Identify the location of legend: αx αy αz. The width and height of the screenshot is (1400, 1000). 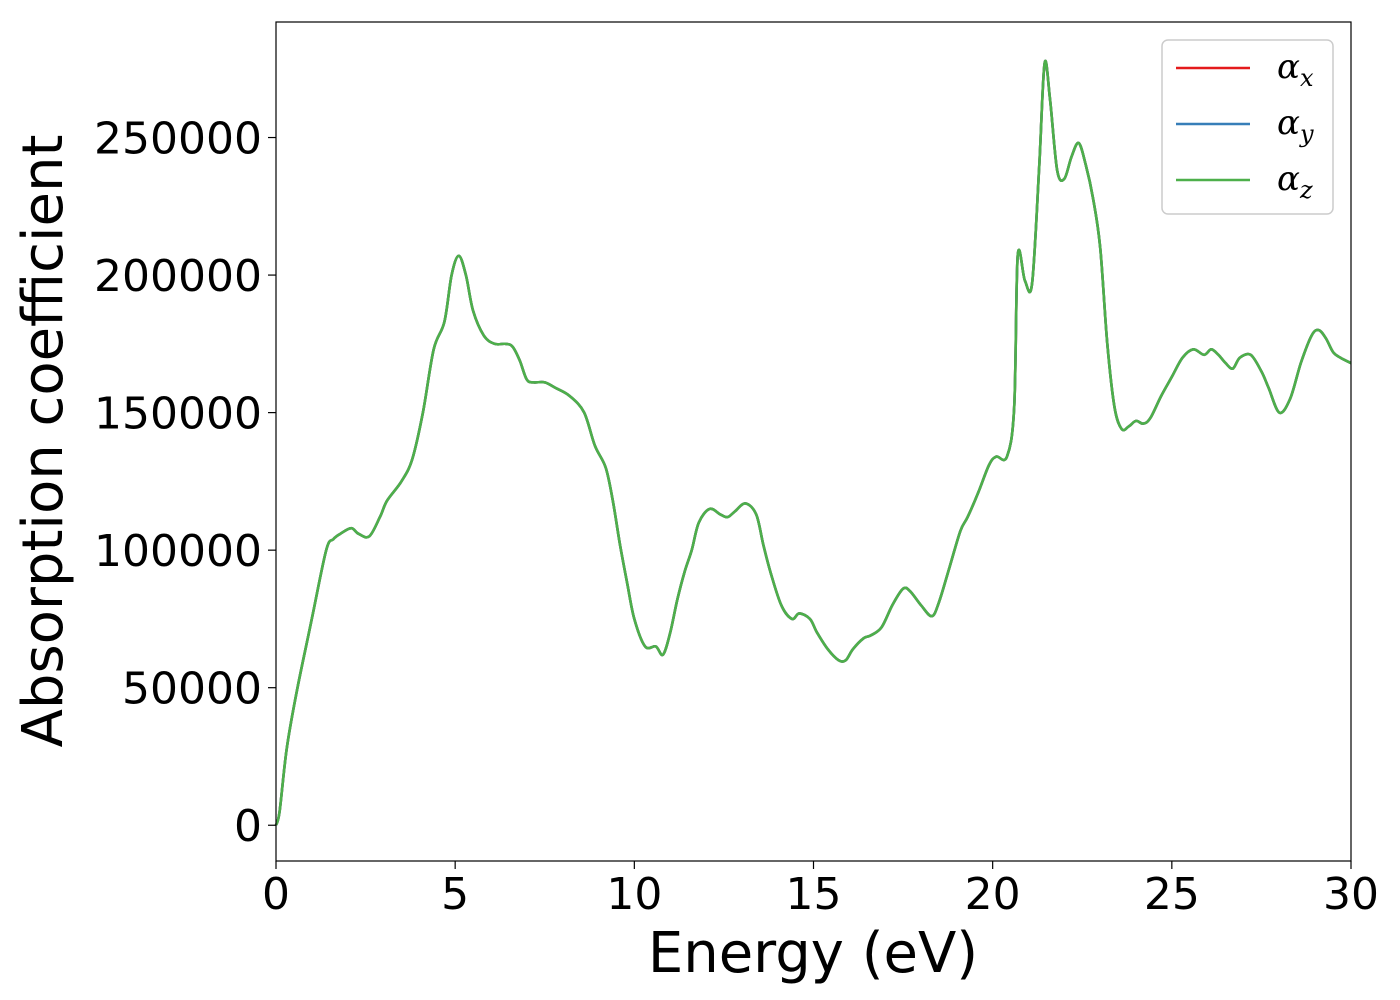
(1247, 127).